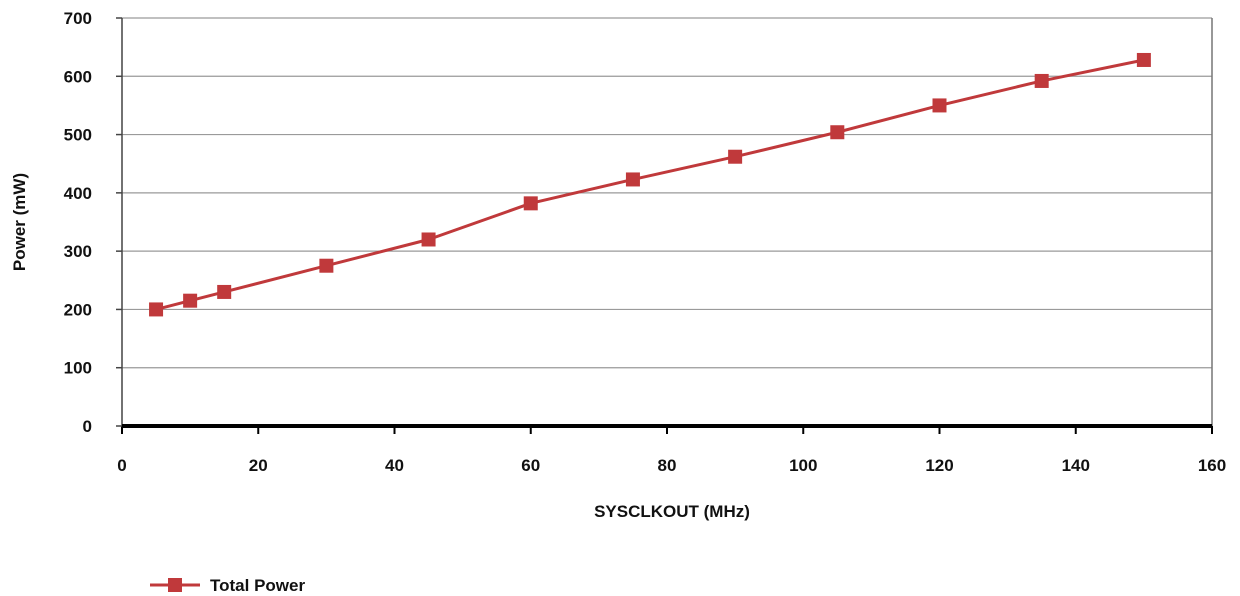  I want to click on x-tick-label-60: 60, so click(530, 465).